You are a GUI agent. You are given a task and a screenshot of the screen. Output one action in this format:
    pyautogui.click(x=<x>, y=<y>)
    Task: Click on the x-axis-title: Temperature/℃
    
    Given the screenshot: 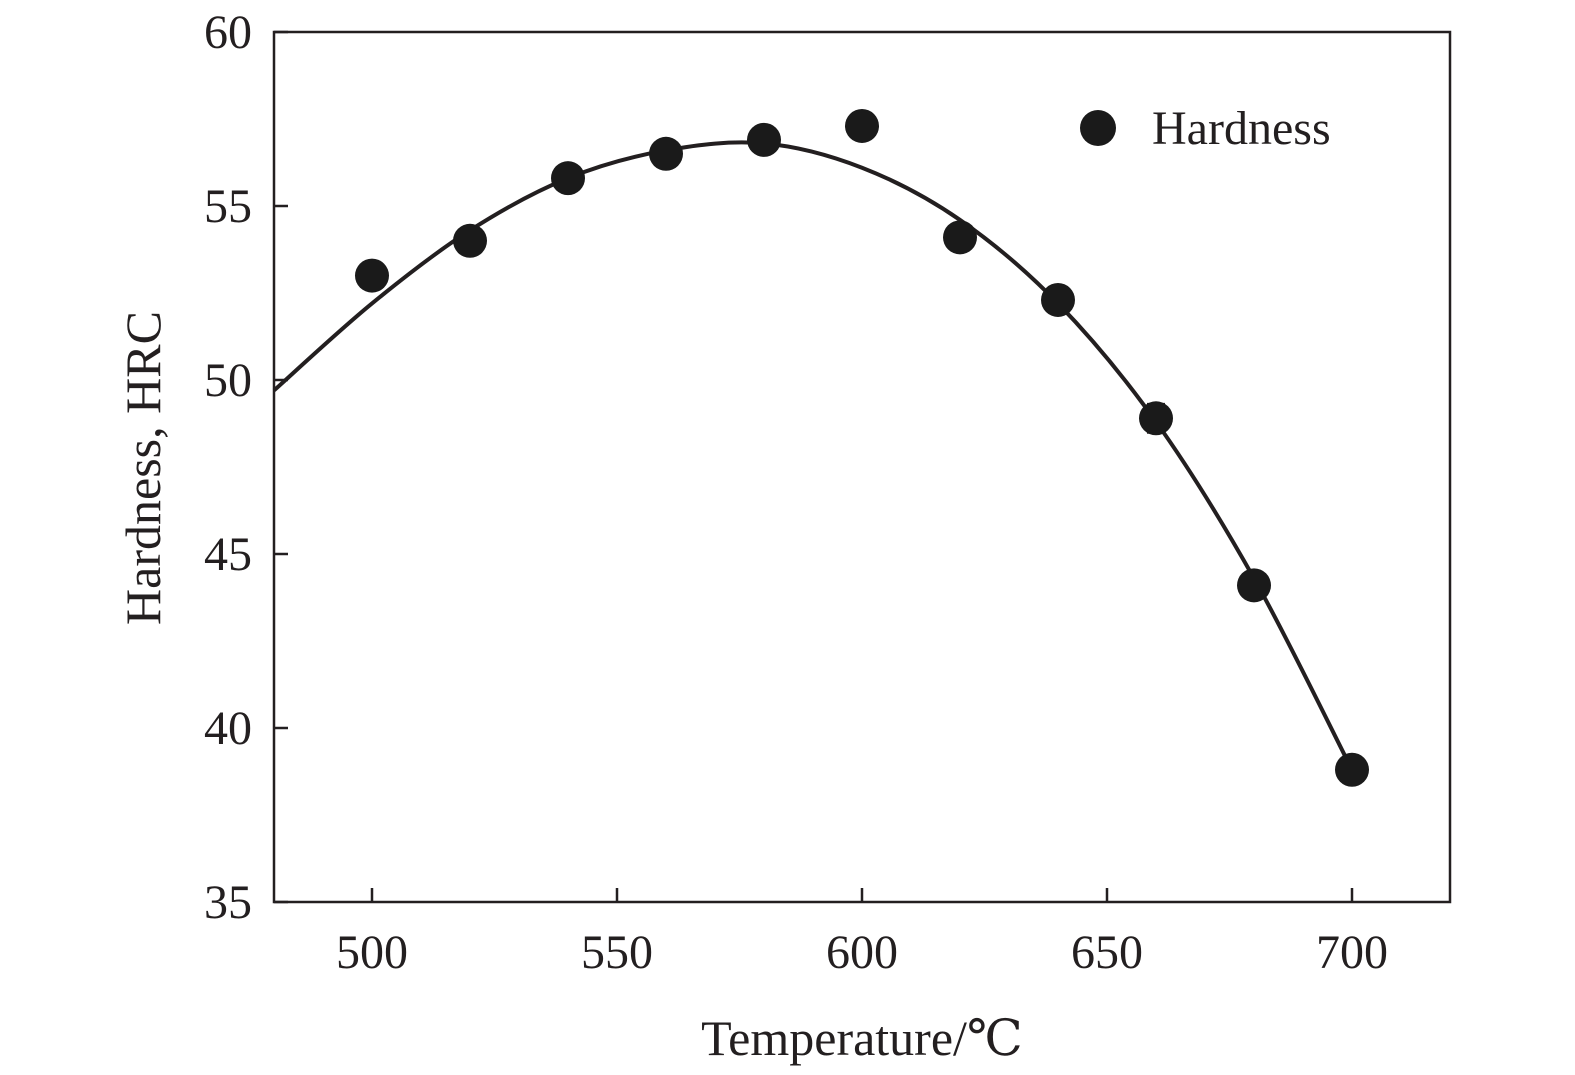 What is the action you would take?
    pyautogui.click(x=862, y=1038)
    